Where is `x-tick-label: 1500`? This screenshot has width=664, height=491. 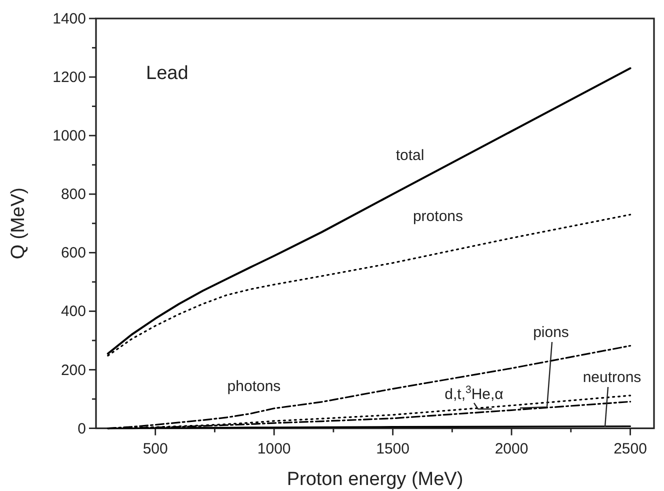
x-tick-label: 1500 is located at coordinates (393, 449).